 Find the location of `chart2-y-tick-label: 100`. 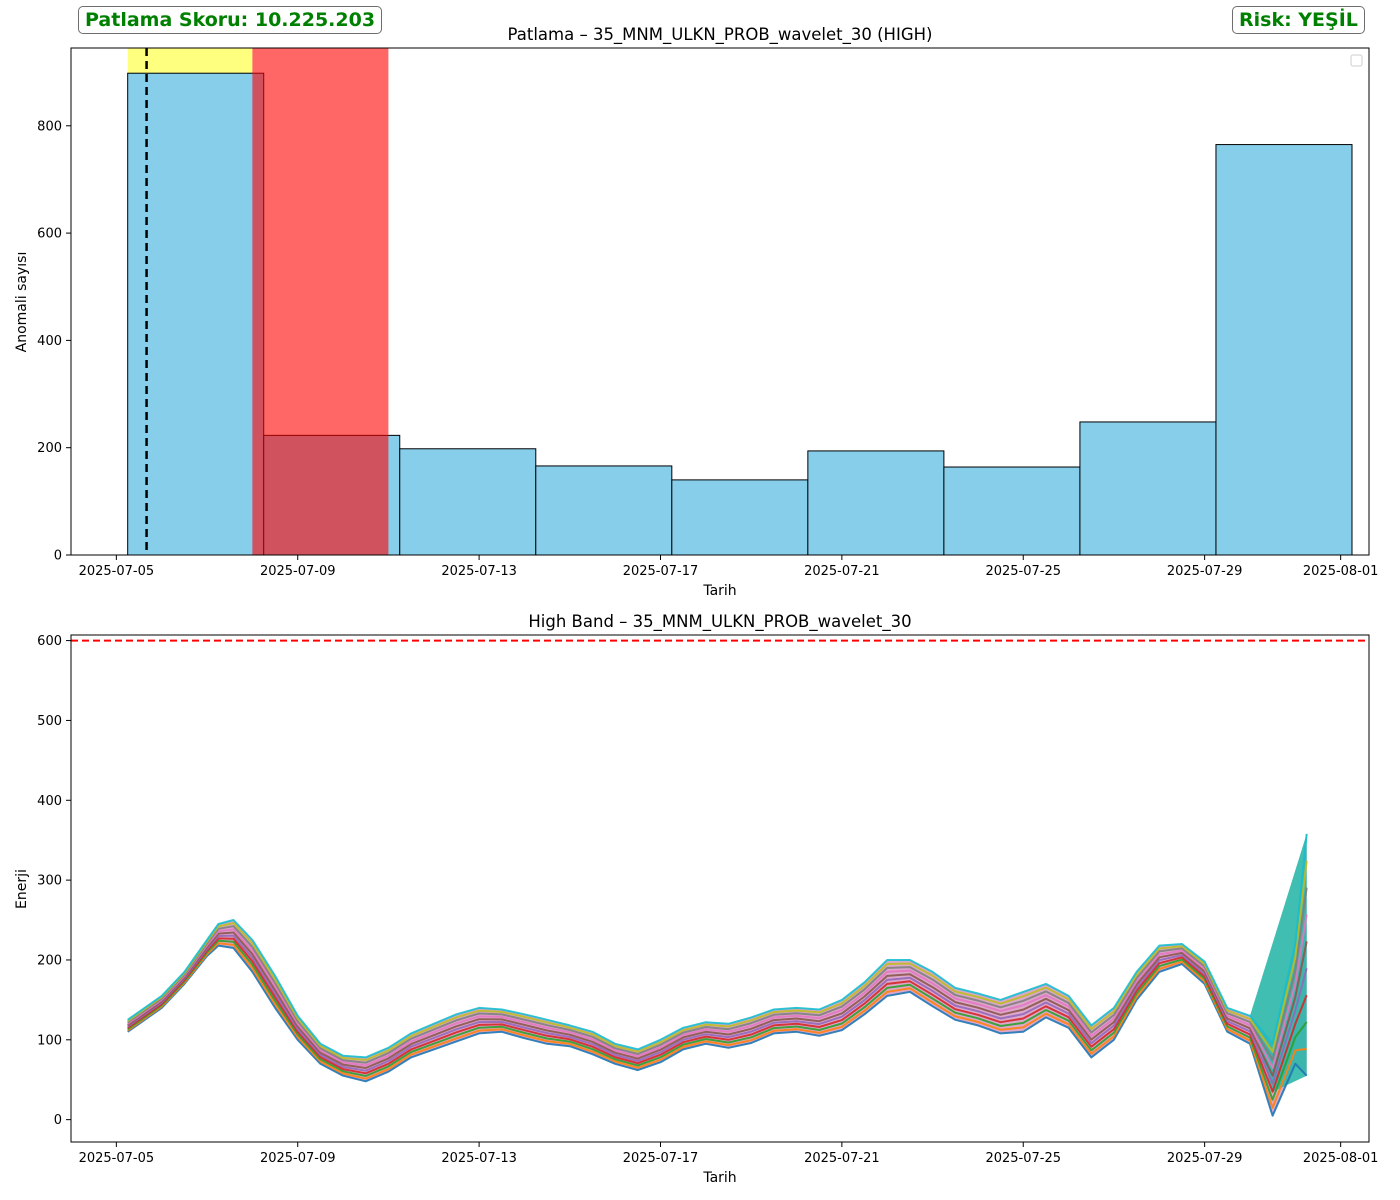

chart2-y-tick-label: 100 is located at coordinates (49, 1040).